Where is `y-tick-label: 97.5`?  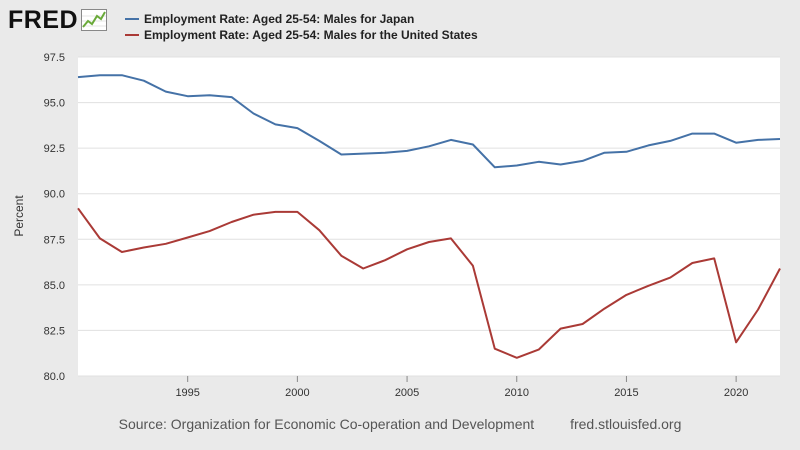 y-tick-label: 97.5 is located at coordinates (54, 58).